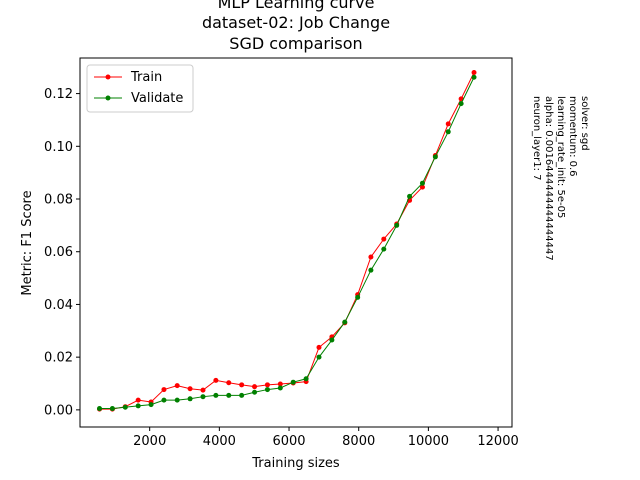 The width and height of the screenshot is (640, 480). I want to click on legend-validate-marker, so click(108, 98).